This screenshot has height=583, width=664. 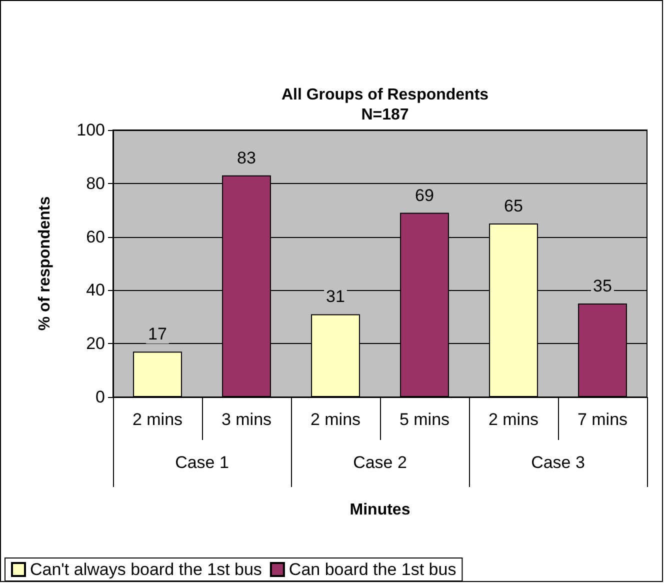 I want to click on y-tick-label: 80, so click(x=95, y=183).